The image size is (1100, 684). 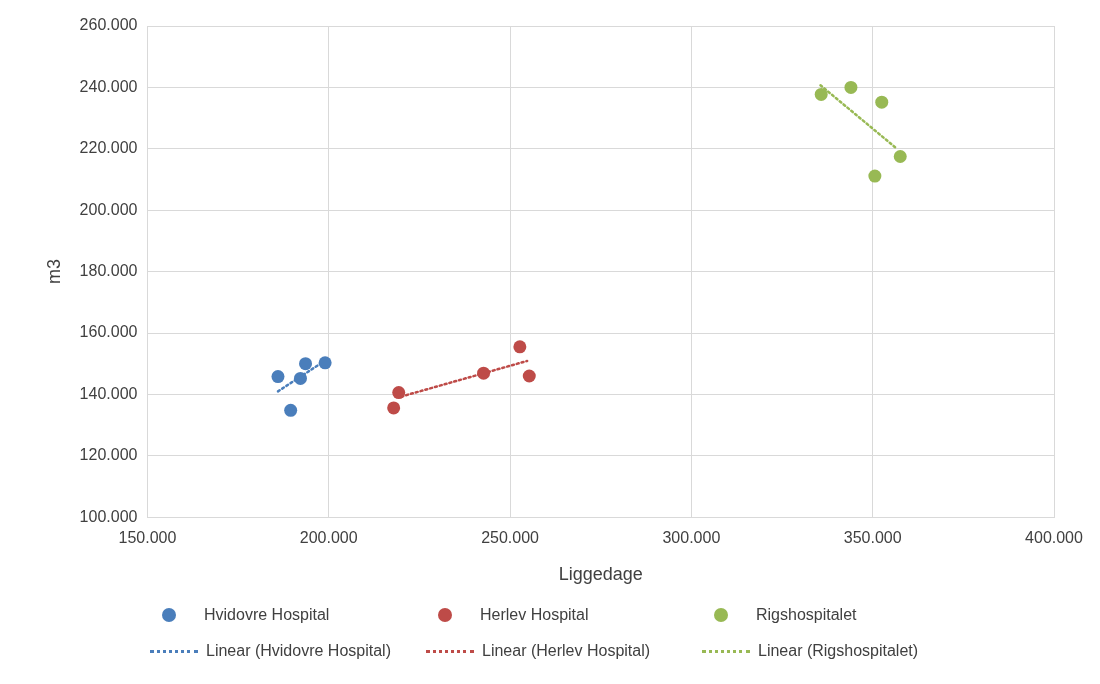 What do you see at coordinates (806, 615) in the screenshot?
I see `legend-label: Rigshospitalet` at bounding box center [806, 615].